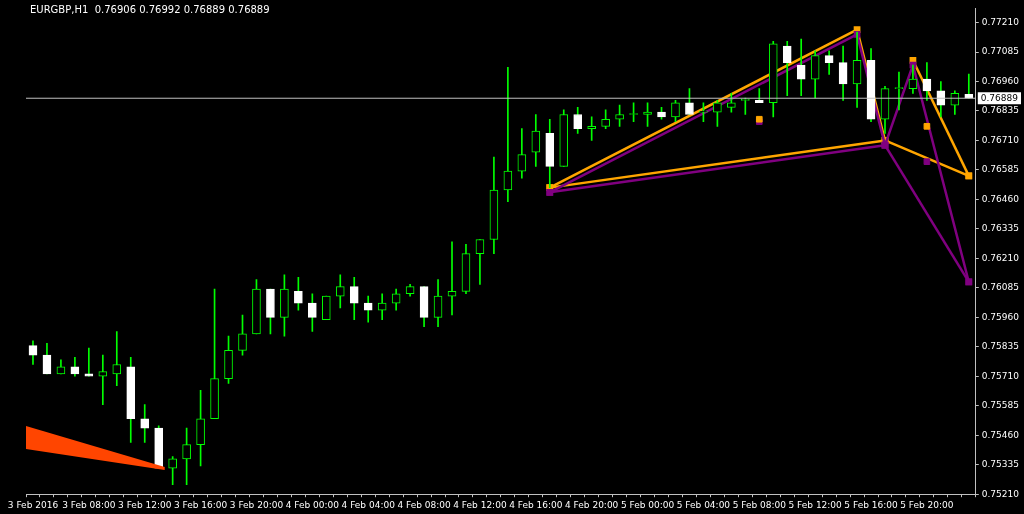 This screenshot has height=514, width=1024. What do you see at coordinates (89, 504) in the screenshot?
I see `x-tick-label: 3 Feb 08:00` at bounding box center [89, 504].